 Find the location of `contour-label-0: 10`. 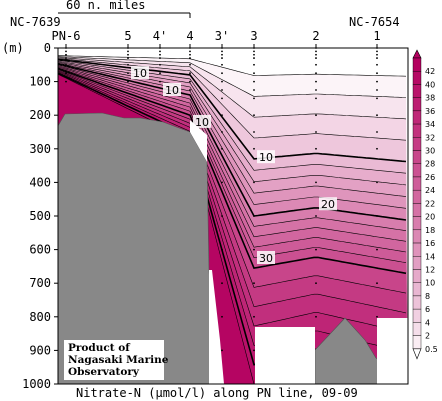

contour-label-0: 10 is located at coordinates (140, 73).